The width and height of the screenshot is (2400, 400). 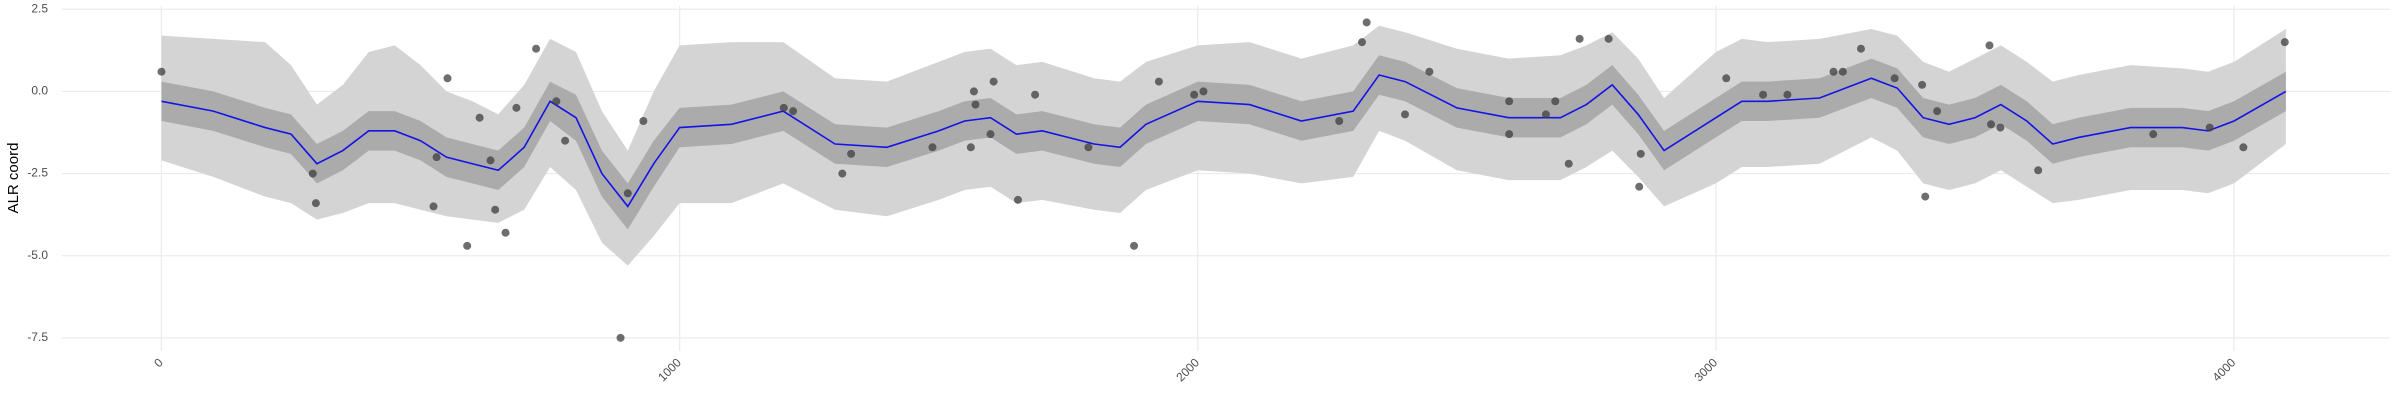 What do you see at coordinates (39, 91) in the screenshot?
I see `y-tick-label: 0.0` at bounding box center [39, 91].